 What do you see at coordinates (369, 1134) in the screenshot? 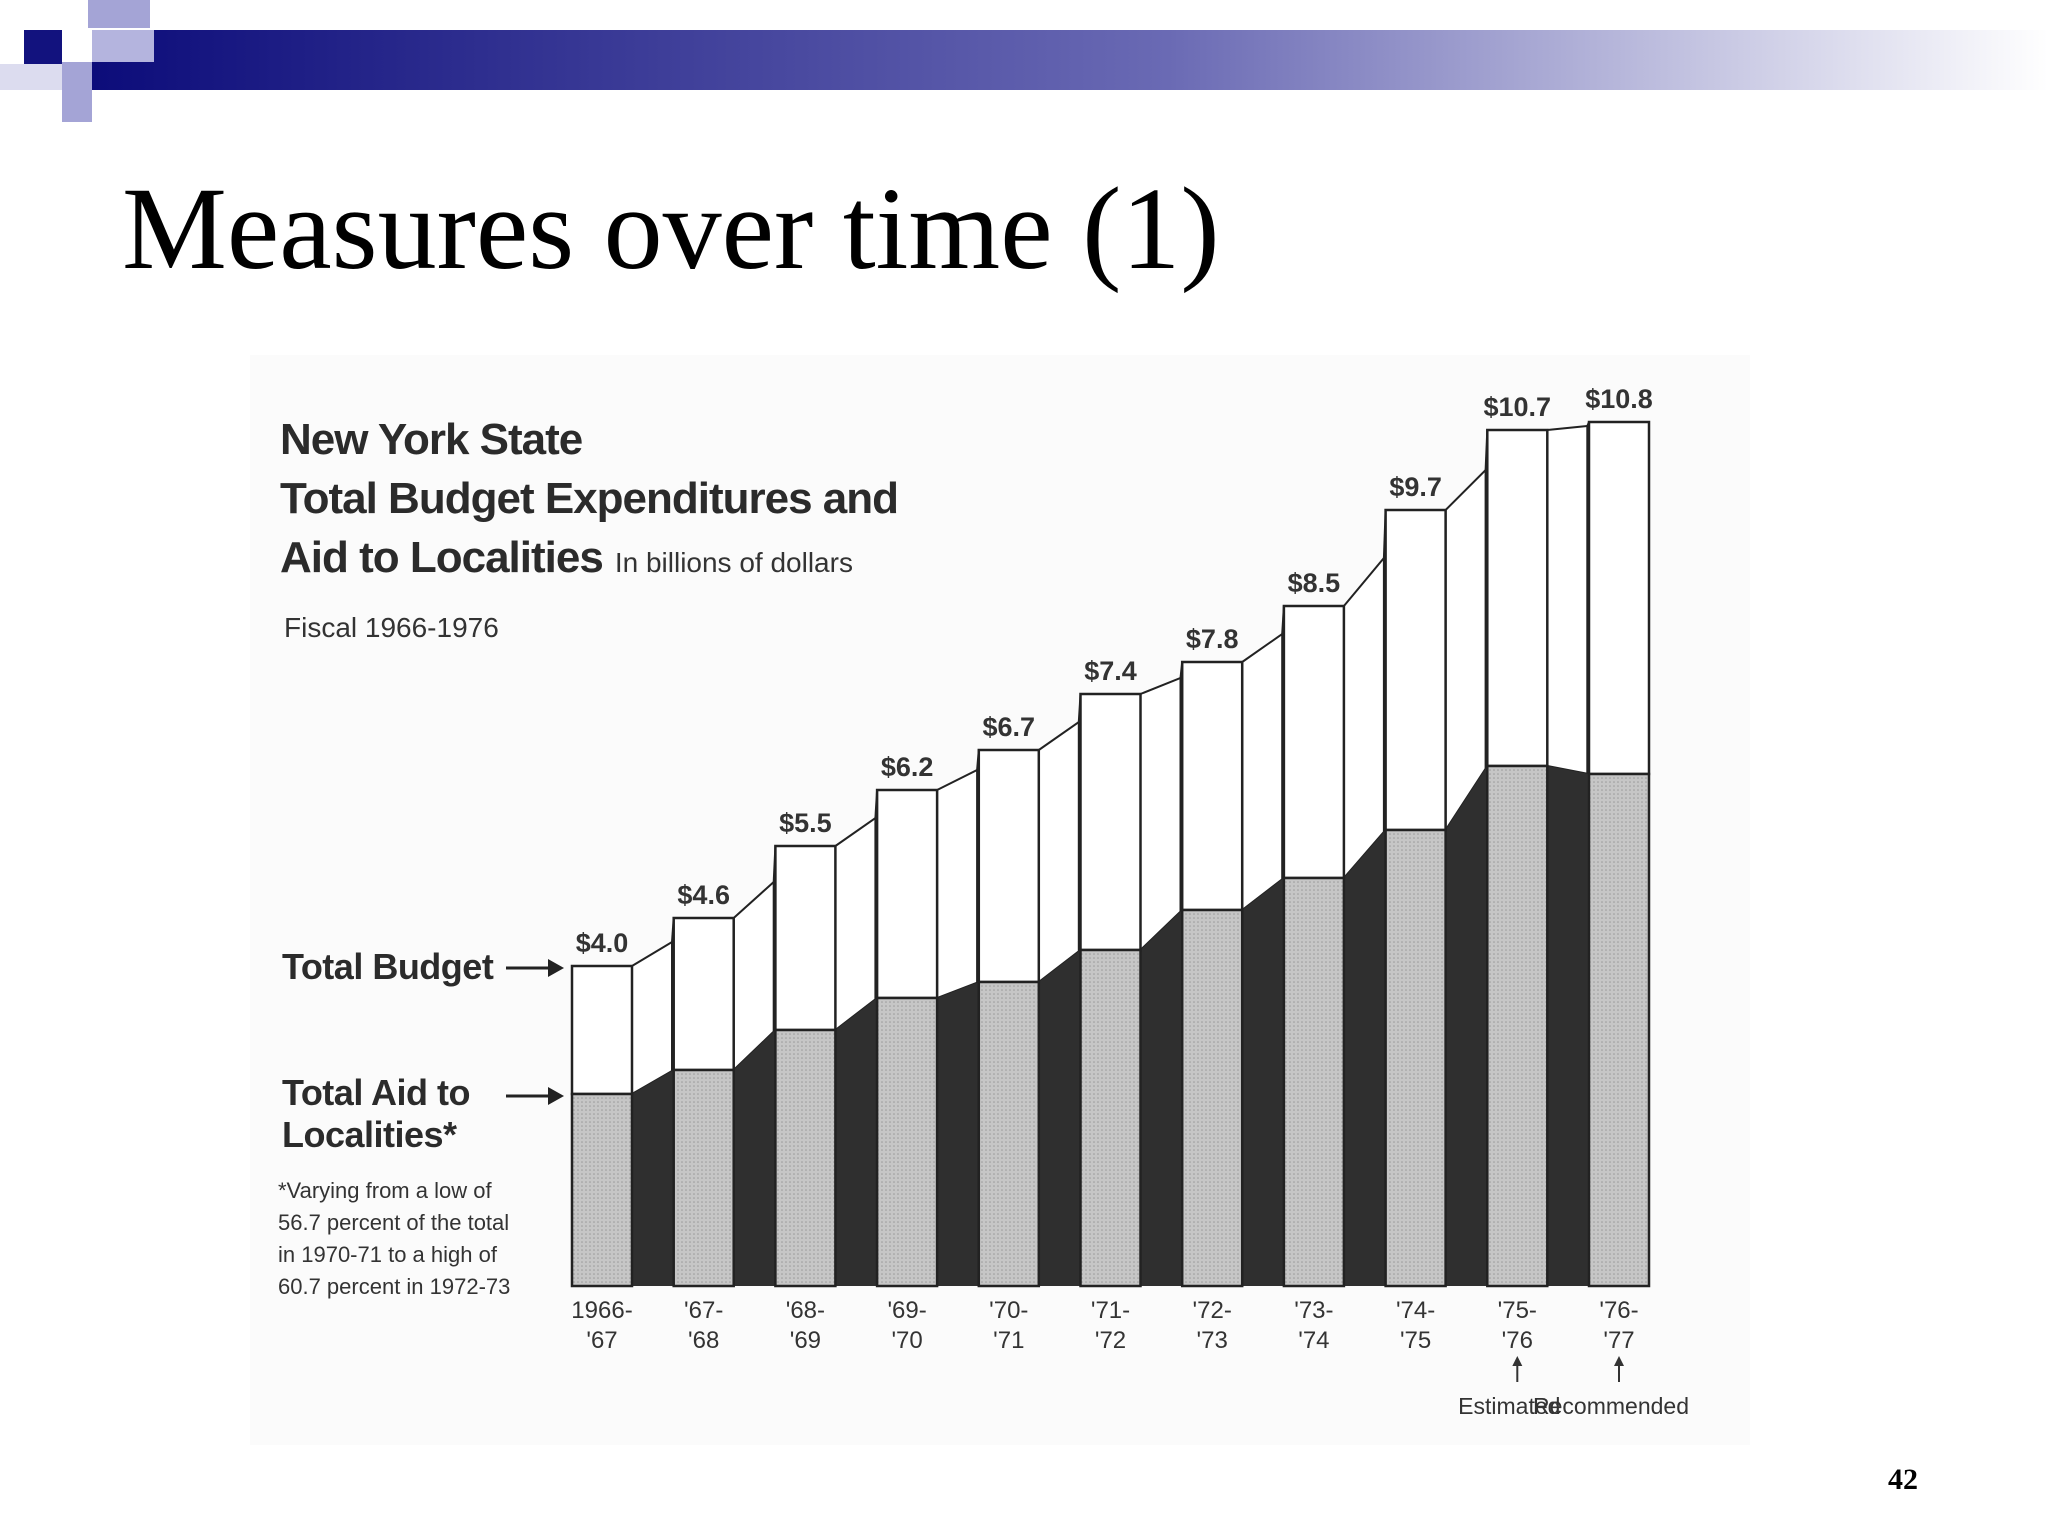
I see `legend-aid-line-2: Localities*` at bounding box center [369, 1134].